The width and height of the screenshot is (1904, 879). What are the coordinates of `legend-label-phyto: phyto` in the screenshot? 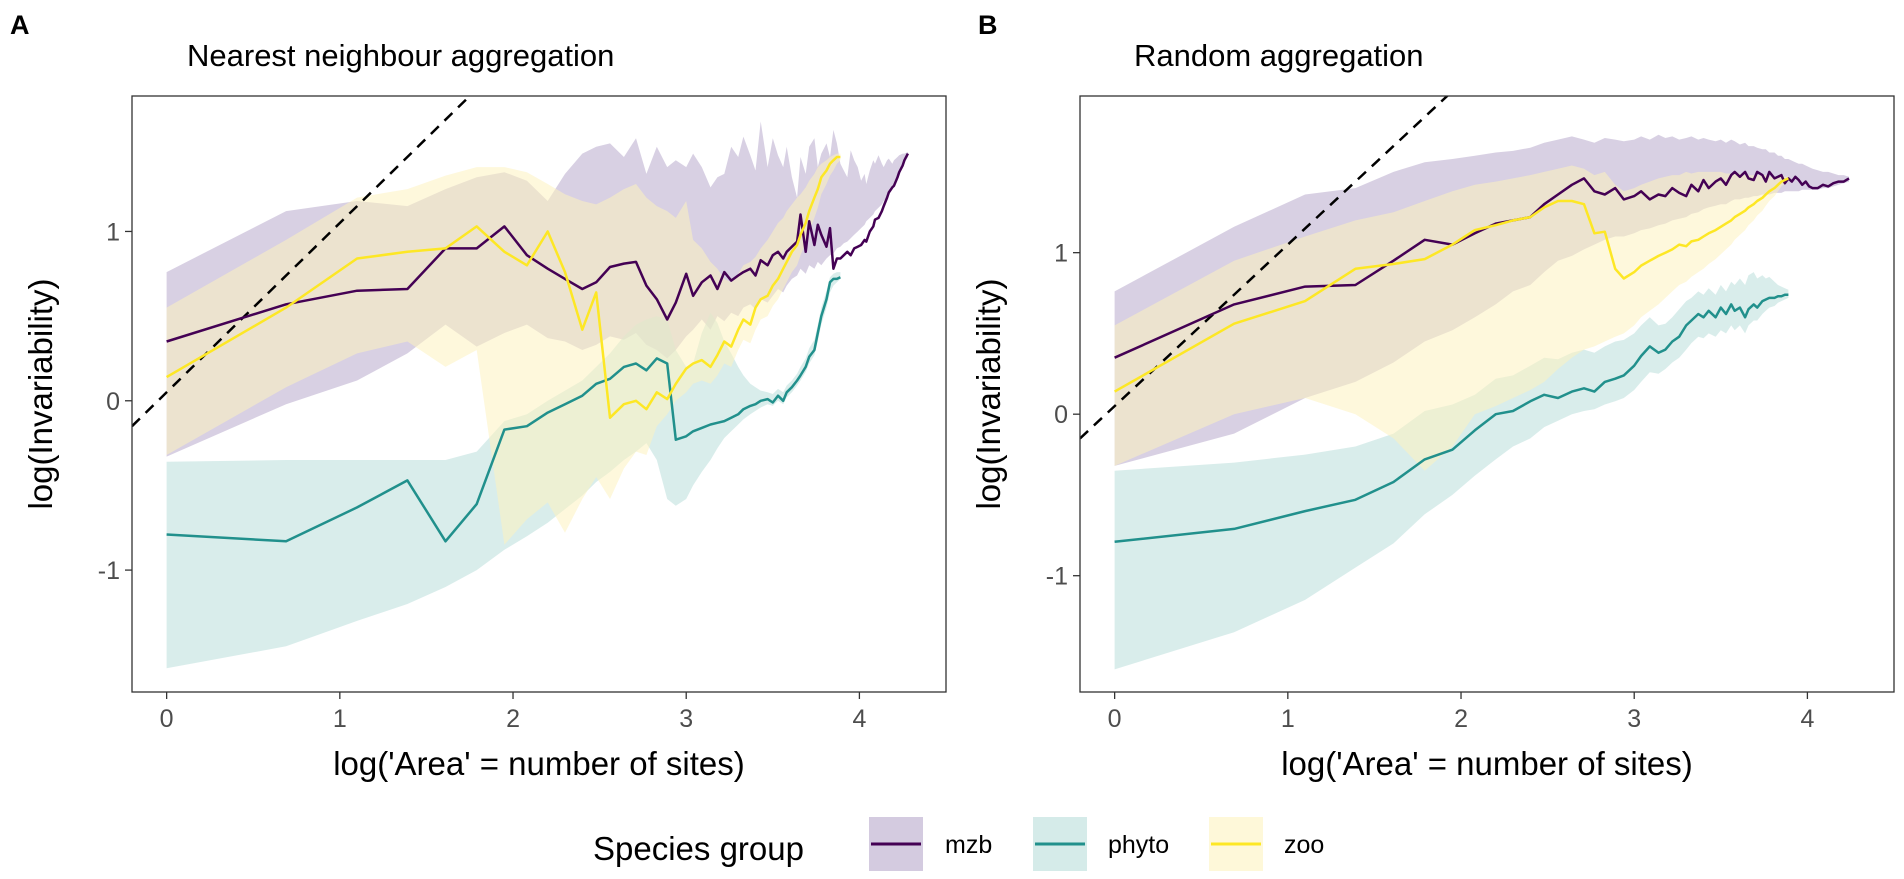 It's located at (1138, 845).